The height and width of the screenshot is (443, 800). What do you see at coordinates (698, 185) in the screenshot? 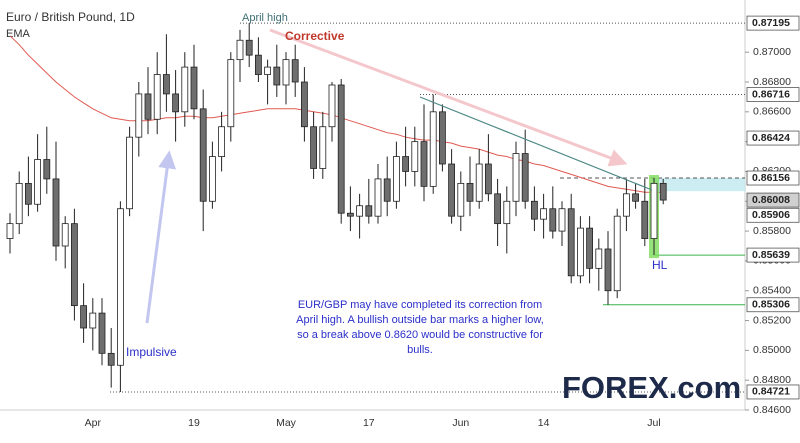
I see `zone` at bounding box center [698, 185].